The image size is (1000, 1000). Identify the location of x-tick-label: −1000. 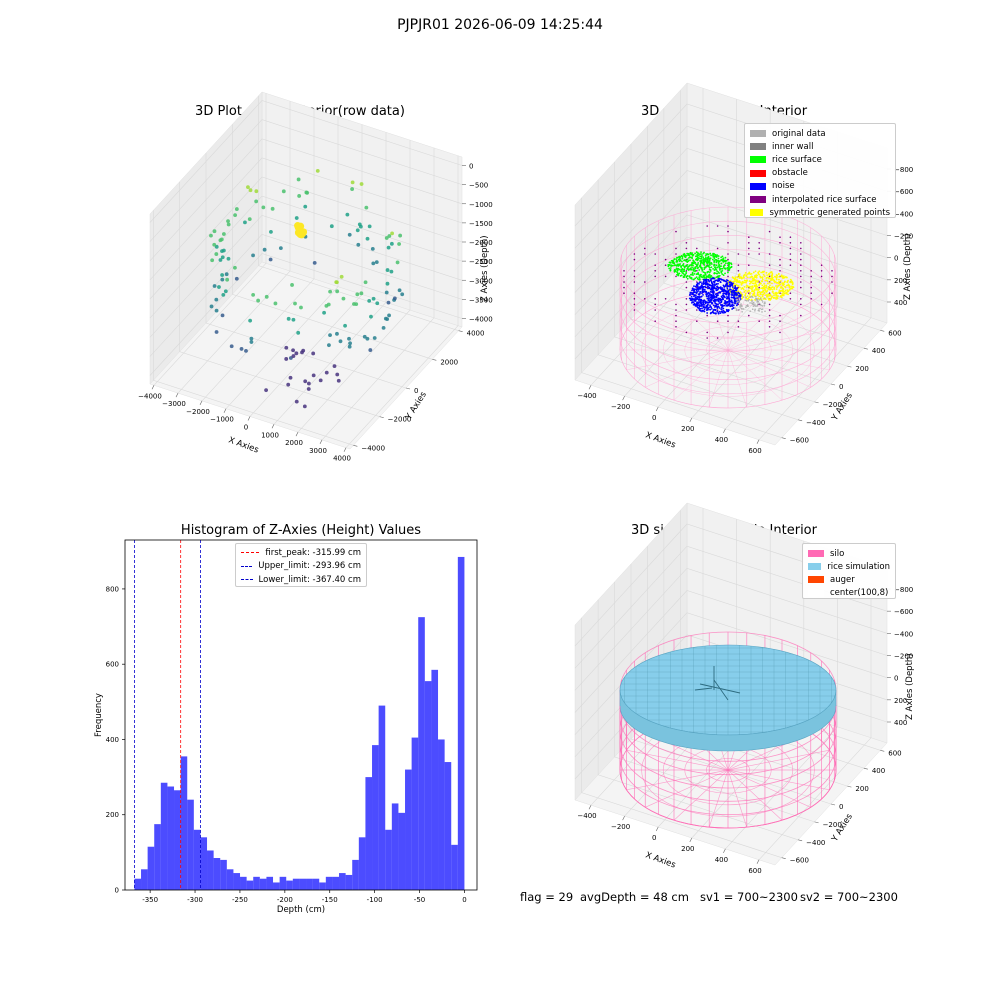
(222, 420).